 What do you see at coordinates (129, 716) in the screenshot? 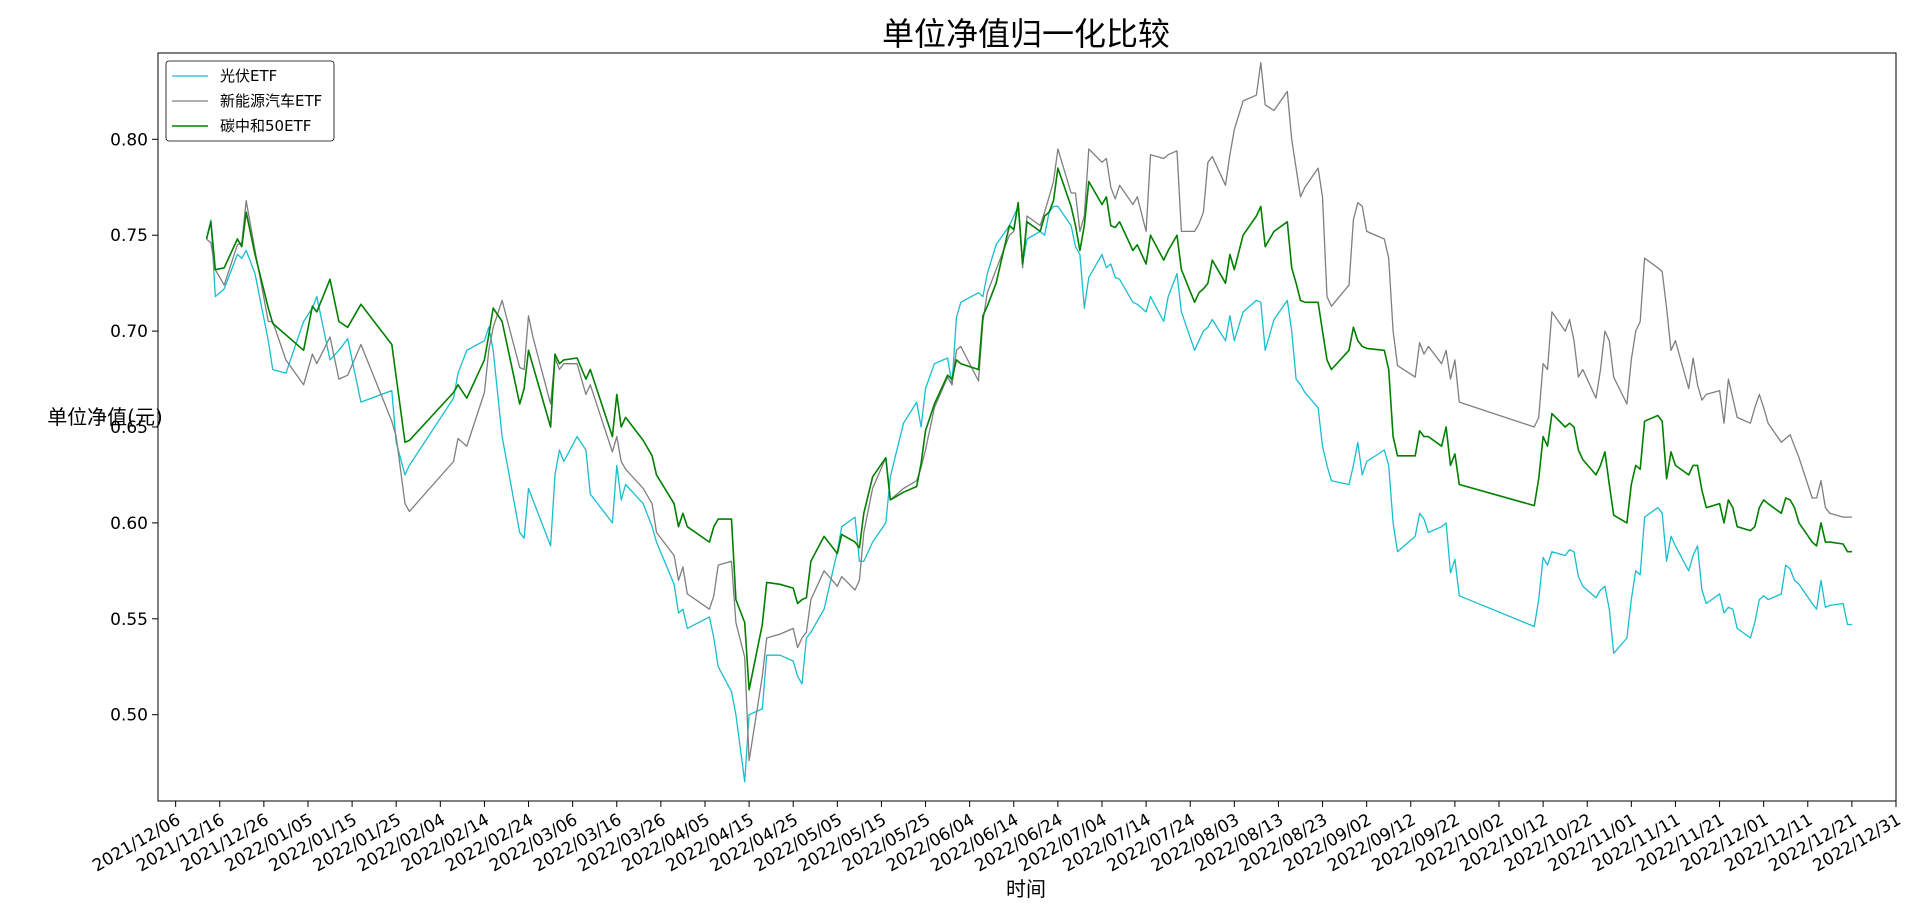
I see `y-tick-label: 0.50` at bounding box center [129, 716].